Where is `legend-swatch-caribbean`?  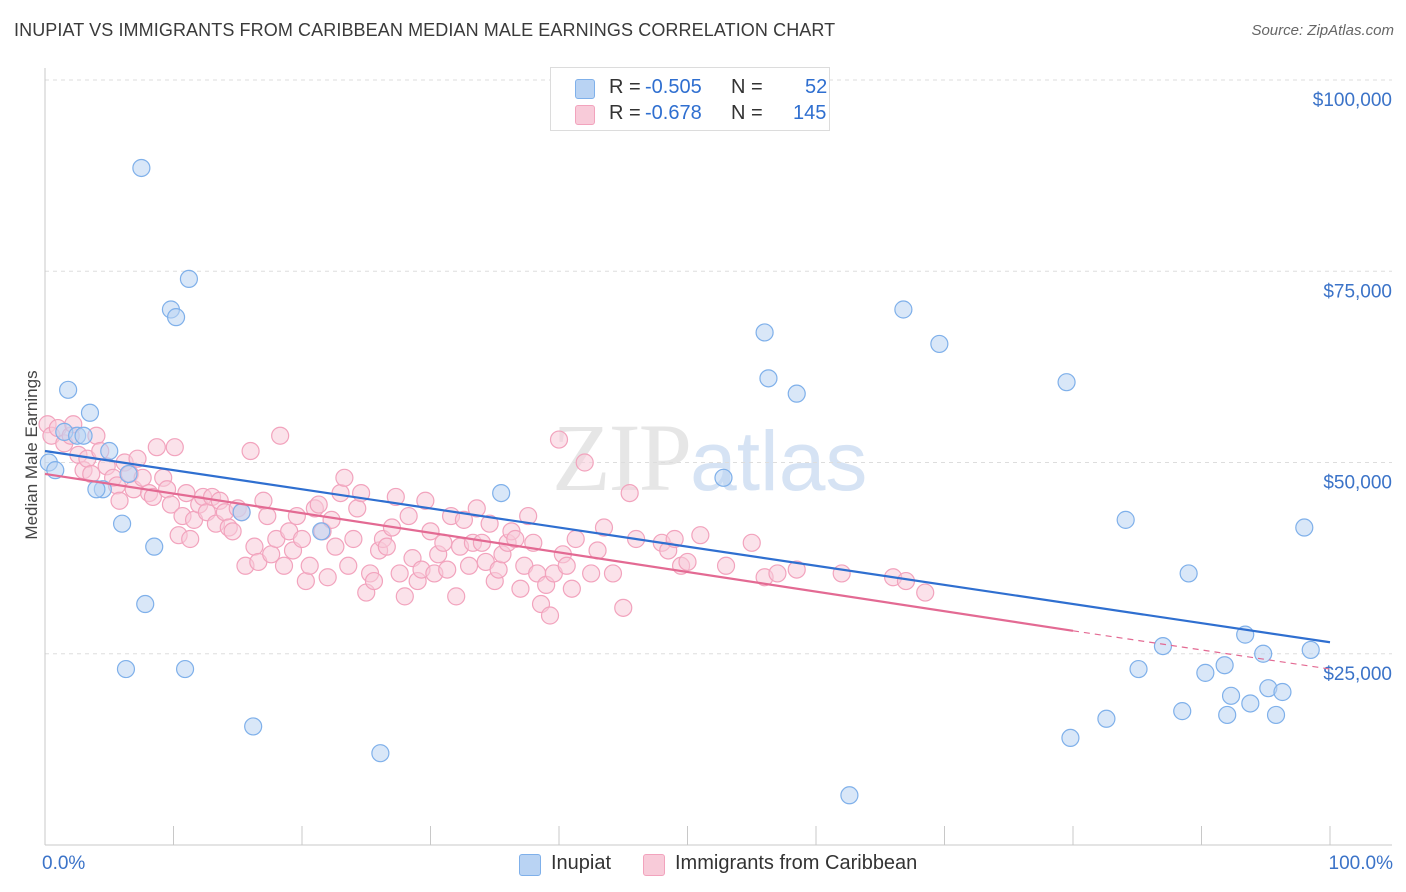 legend-swatch-caribbean is located at coordinates (585, 115).